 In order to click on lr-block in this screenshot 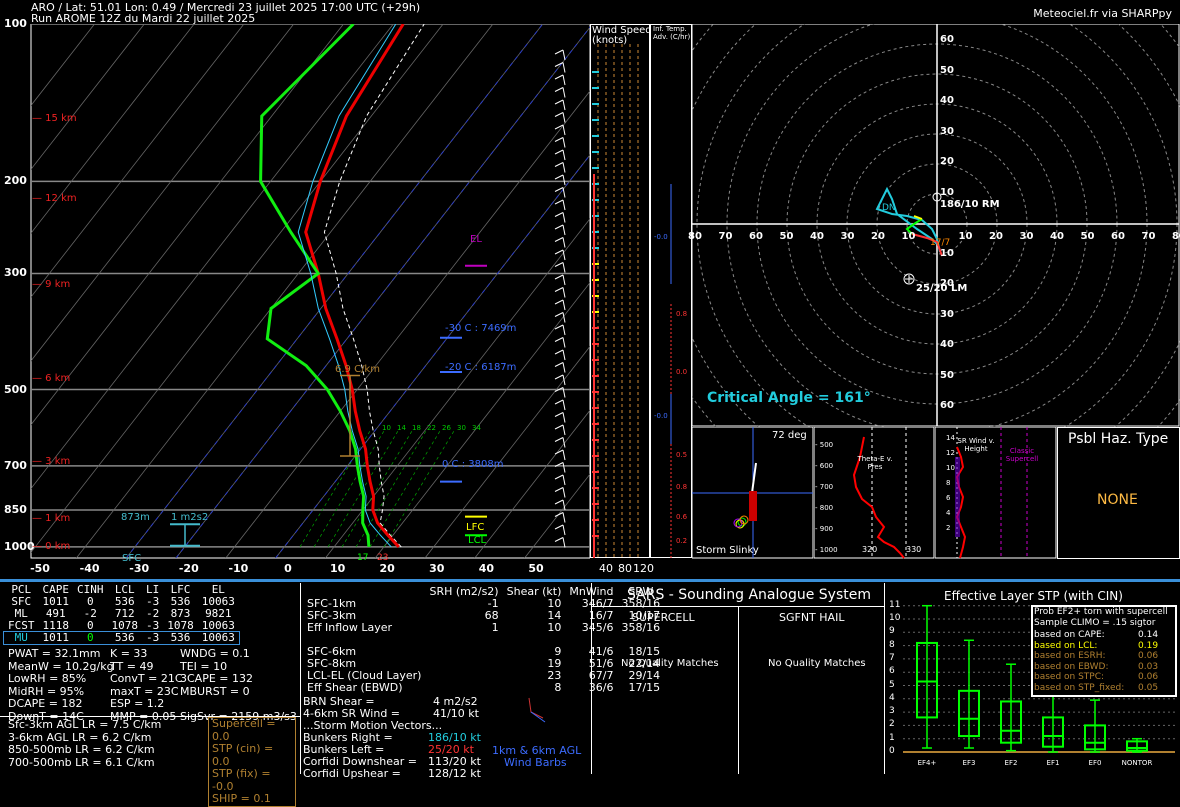, I will do `click(150, 745)`.